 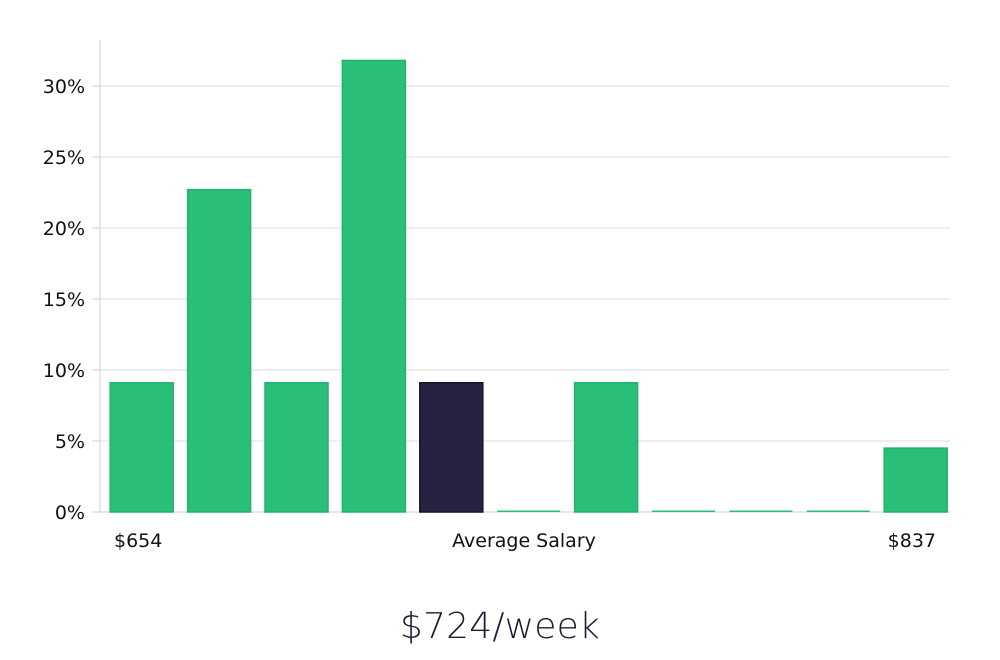 I want to click on y-tick-label: 25%, so click(x=64, y=158).